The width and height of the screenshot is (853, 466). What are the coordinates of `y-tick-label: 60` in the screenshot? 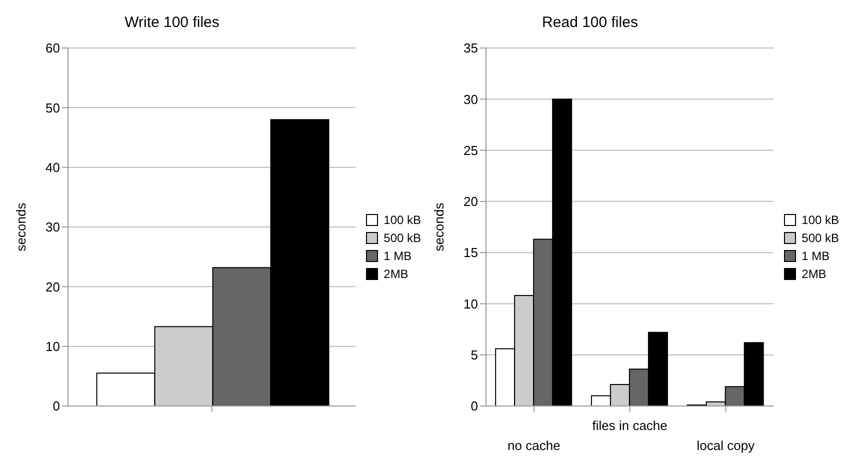 It's located at (53, 48).